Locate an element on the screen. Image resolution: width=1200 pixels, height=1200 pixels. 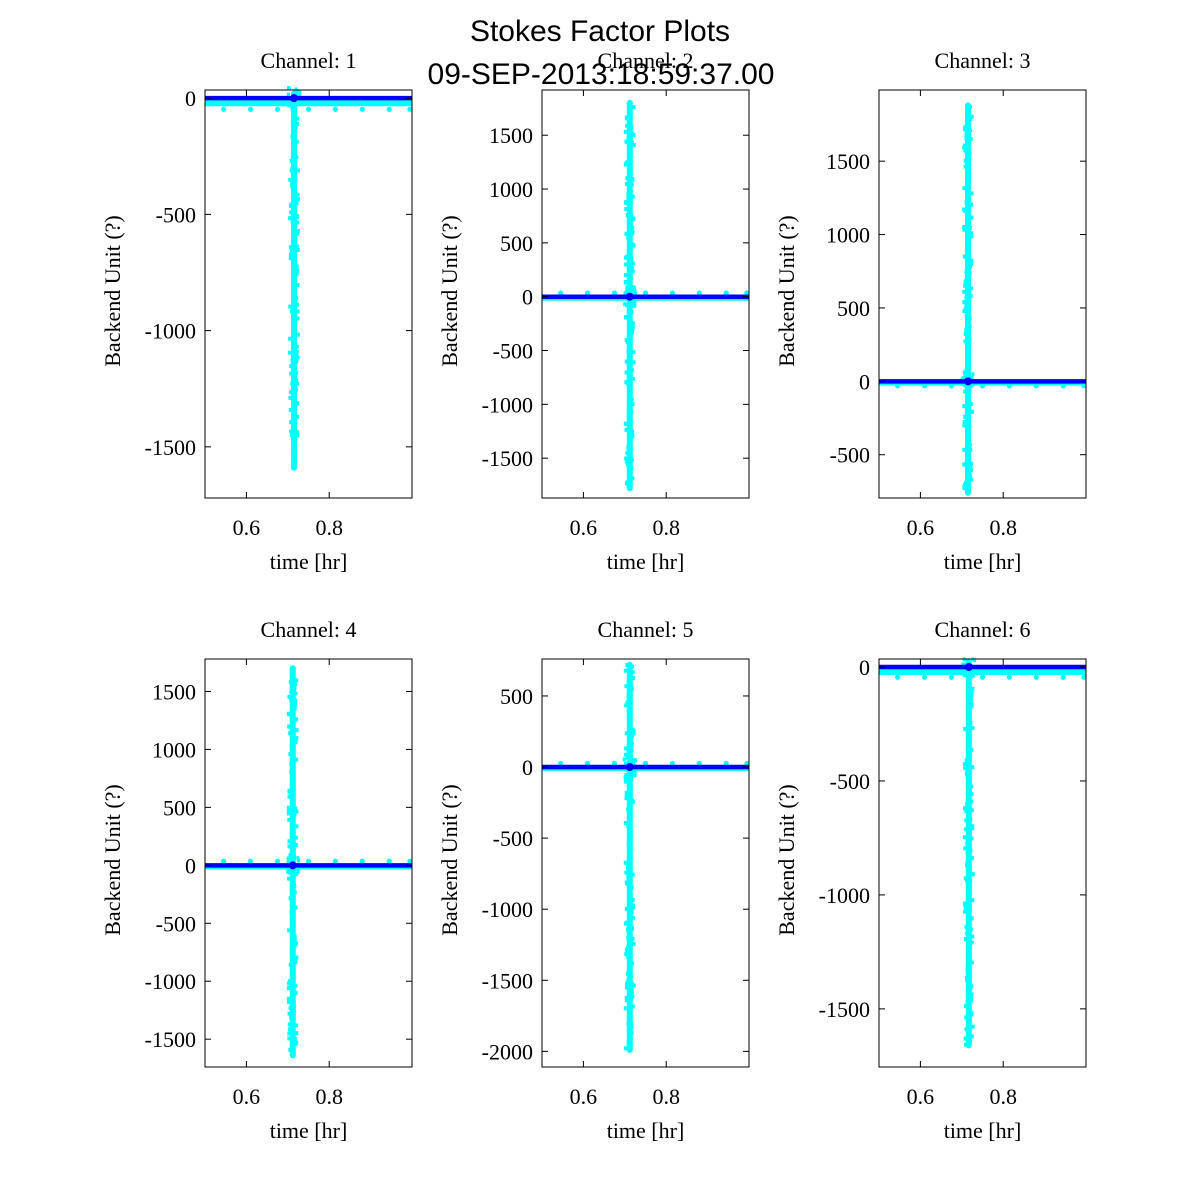
y-tick-label: -500 is located at coordinates (176, 923).